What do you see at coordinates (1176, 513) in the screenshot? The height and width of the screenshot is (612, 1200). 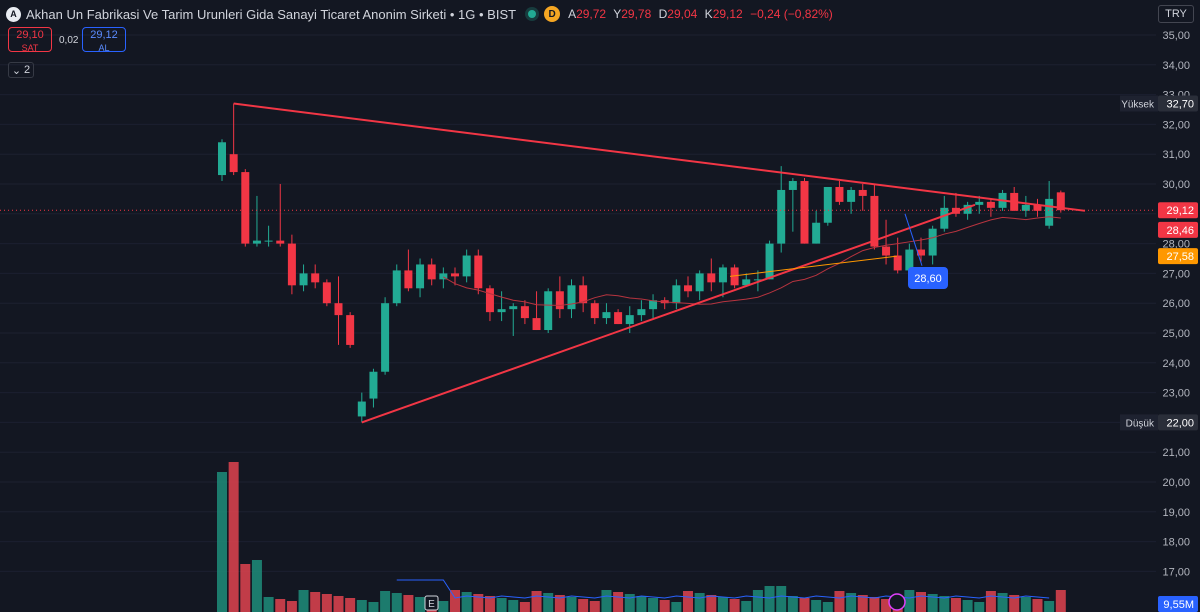 I see `y-tick-label: 19,00` at bounding box center [1176, 513].